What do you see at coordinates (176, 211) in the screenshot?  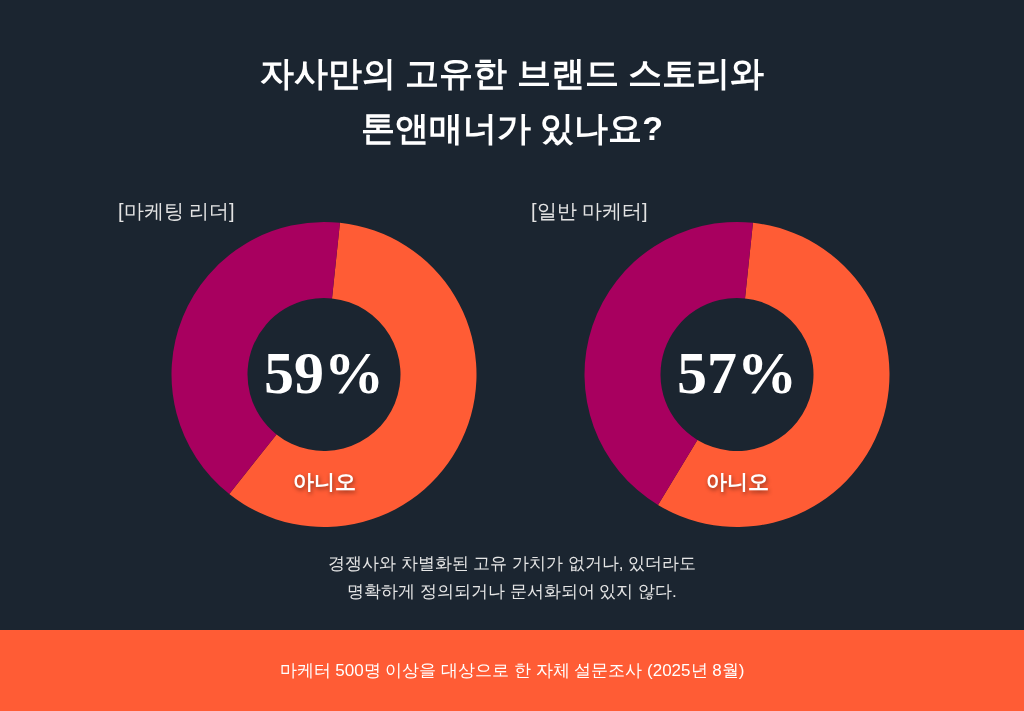 I see `chart-title: [마케팅 리더]` at bounding box center [176, 211].